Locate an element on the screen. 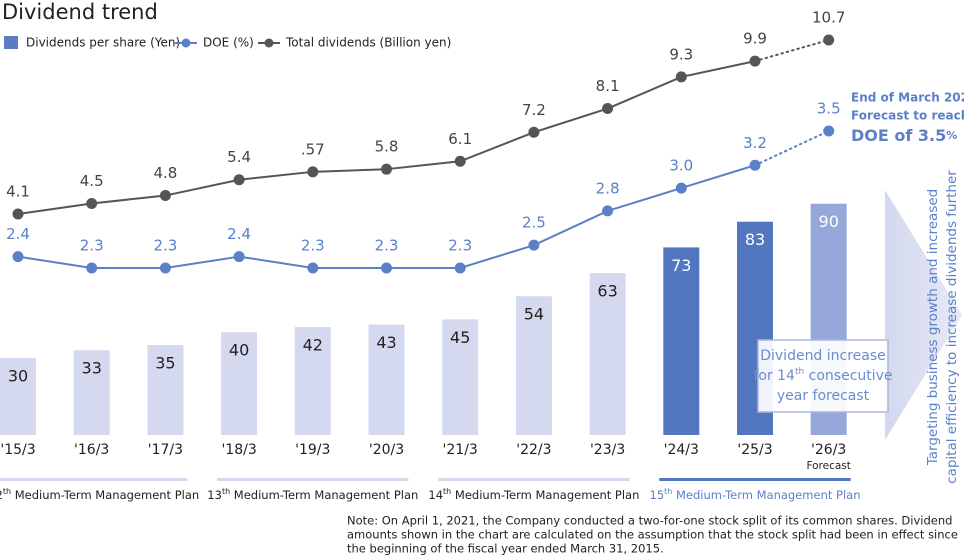  point-value-label: 8.1 is located at coordinates (608, 86).